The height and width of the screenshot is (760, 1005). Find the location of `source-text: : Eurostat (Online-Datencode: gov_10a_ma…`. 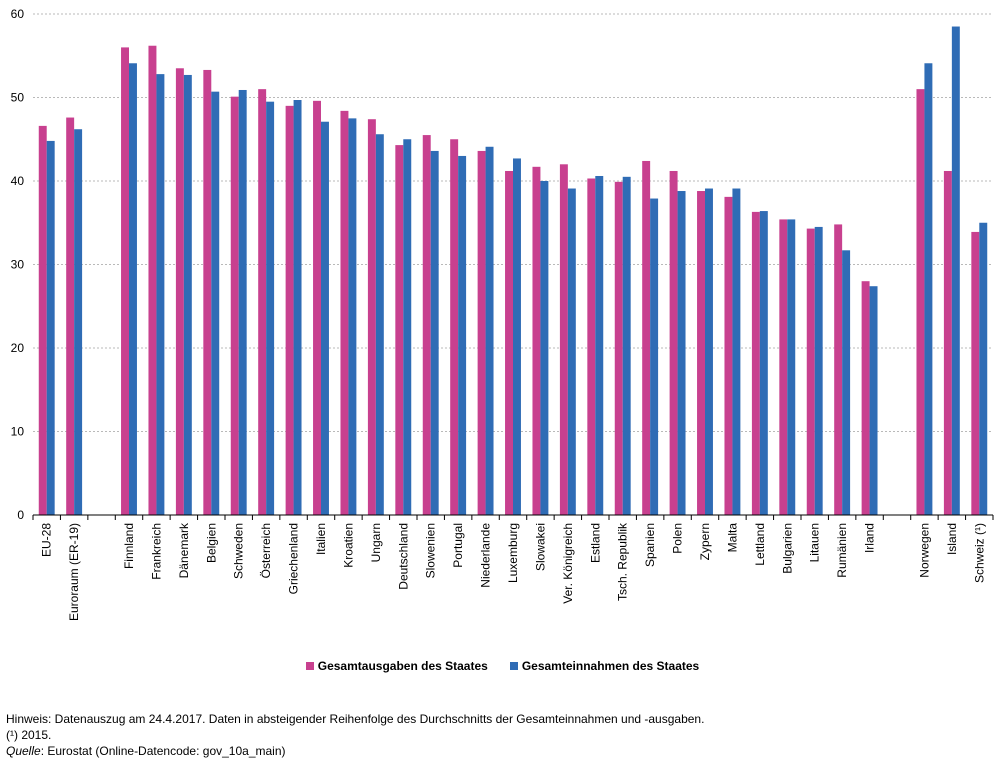

source-text: : Eurostat (Online-Datencode: gov_10a_ma… is located at coordinates (163, 751).